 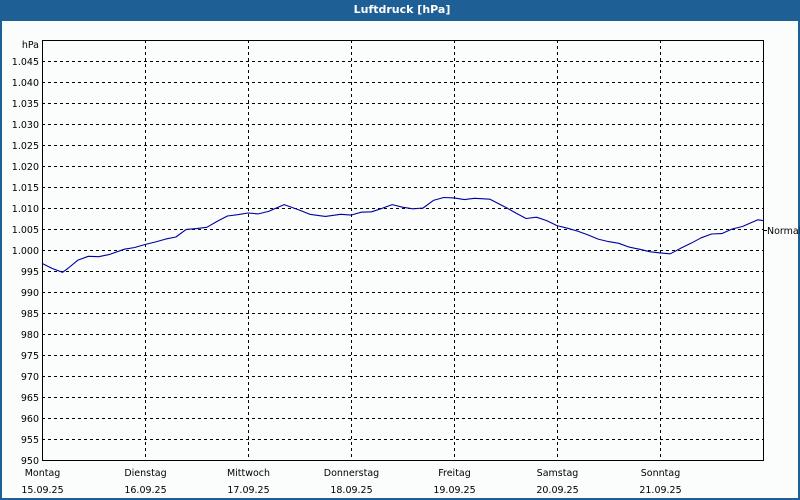 I want to click on y-tick-label: 1.000, so click(x=25, y=251).